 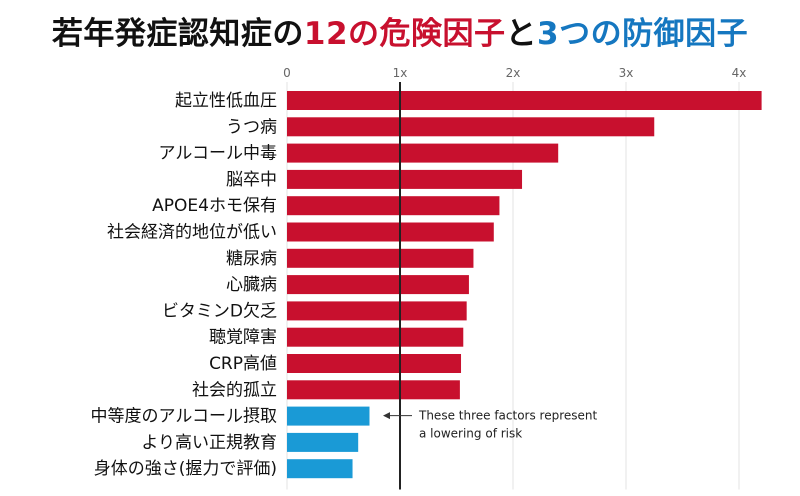 What do you see at coordinates (243, 364) in the screenshot?
I see `category-label: CRP高値` at bounding box center [243, 364].